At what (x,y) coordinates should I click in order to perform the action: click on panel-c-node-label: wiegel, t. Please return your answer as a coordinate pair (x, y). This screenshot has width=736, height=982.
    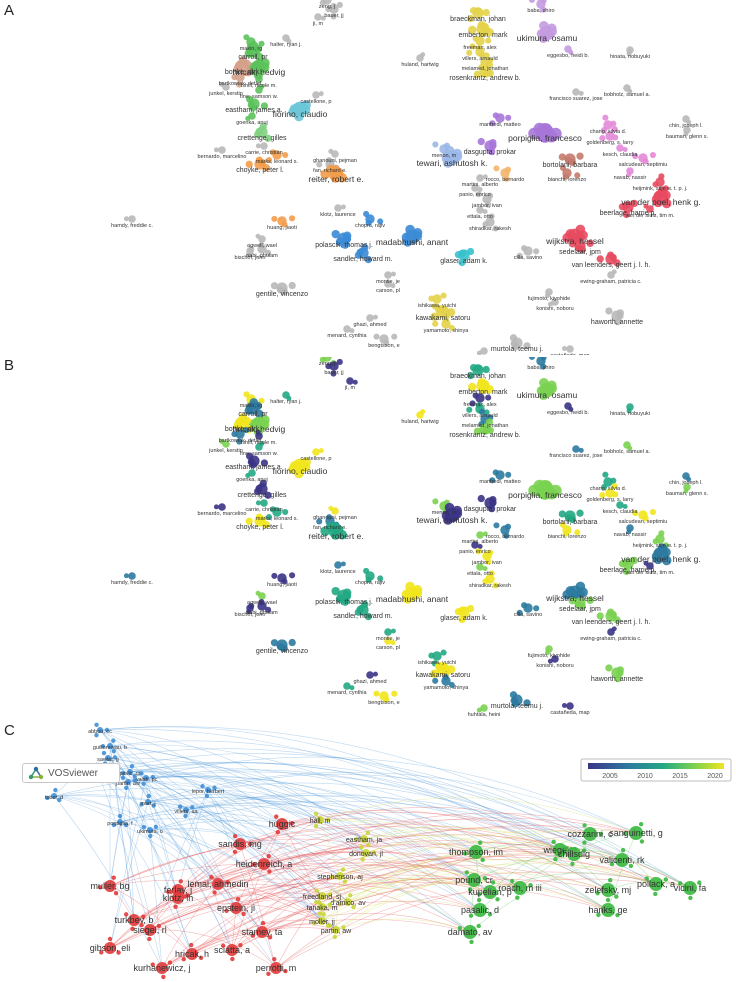
    Looking at the image, I should click on (559, 850).